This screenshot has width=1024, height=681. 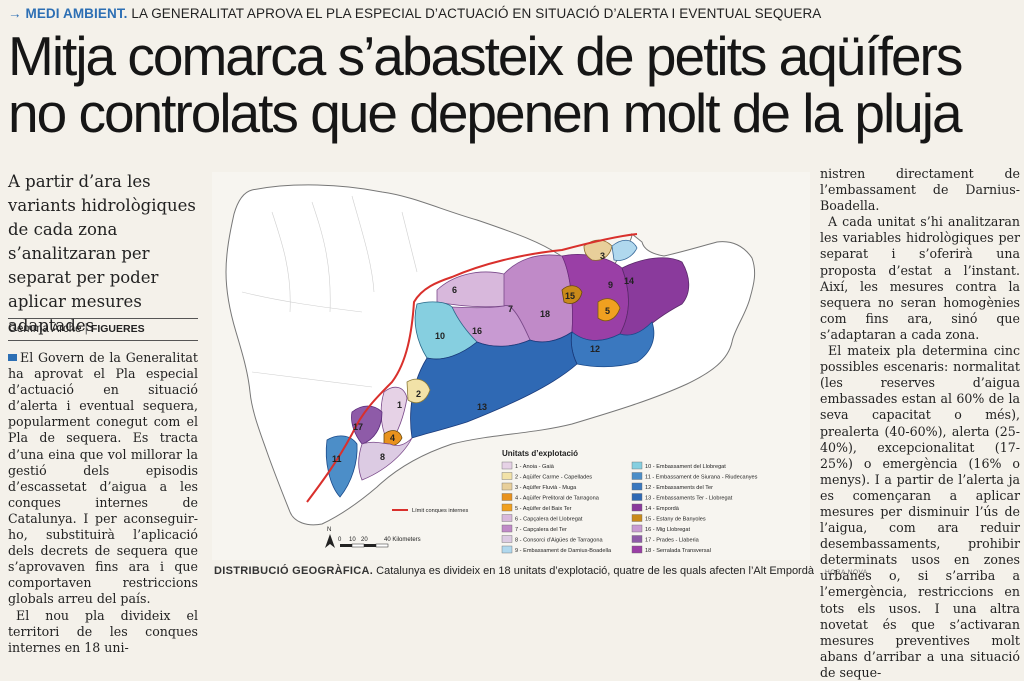 What do you see at coordinates (352, 540) in the screenshot?
I see `scale-label: 10` at bounding box center [352, 540].